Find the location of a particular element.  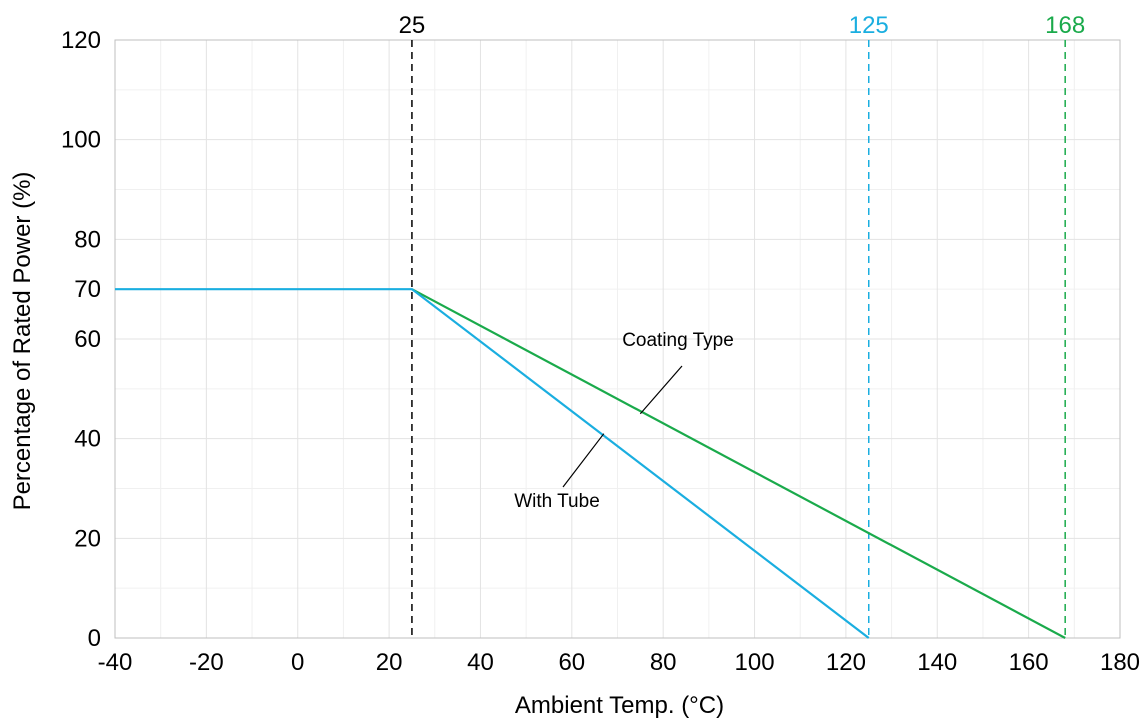

x-tick-label: 120 is located at coordinates (846, 662).